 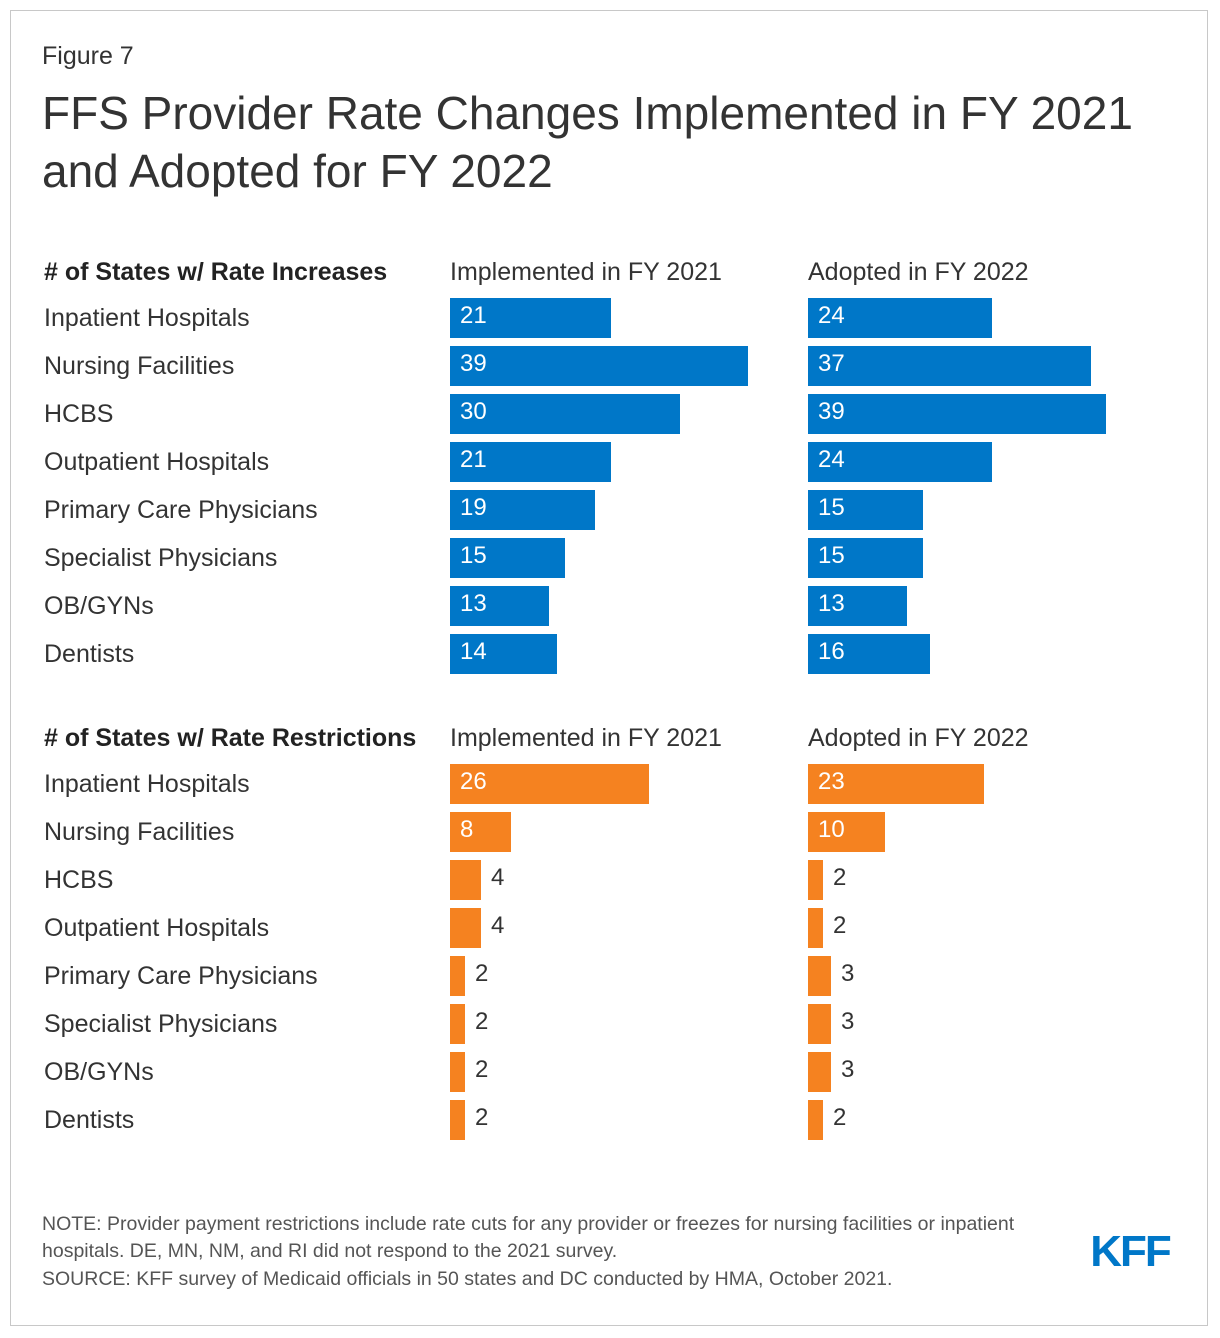 I want to click on data-label: 14, so click(x=473, y=651).